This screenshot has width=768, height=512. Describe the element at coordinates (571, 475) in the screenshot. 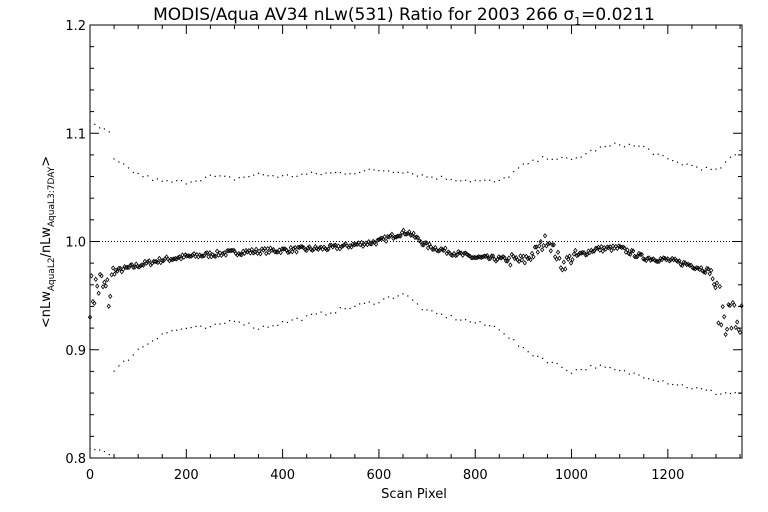

I see `x-tick-label: 1000` at that location.